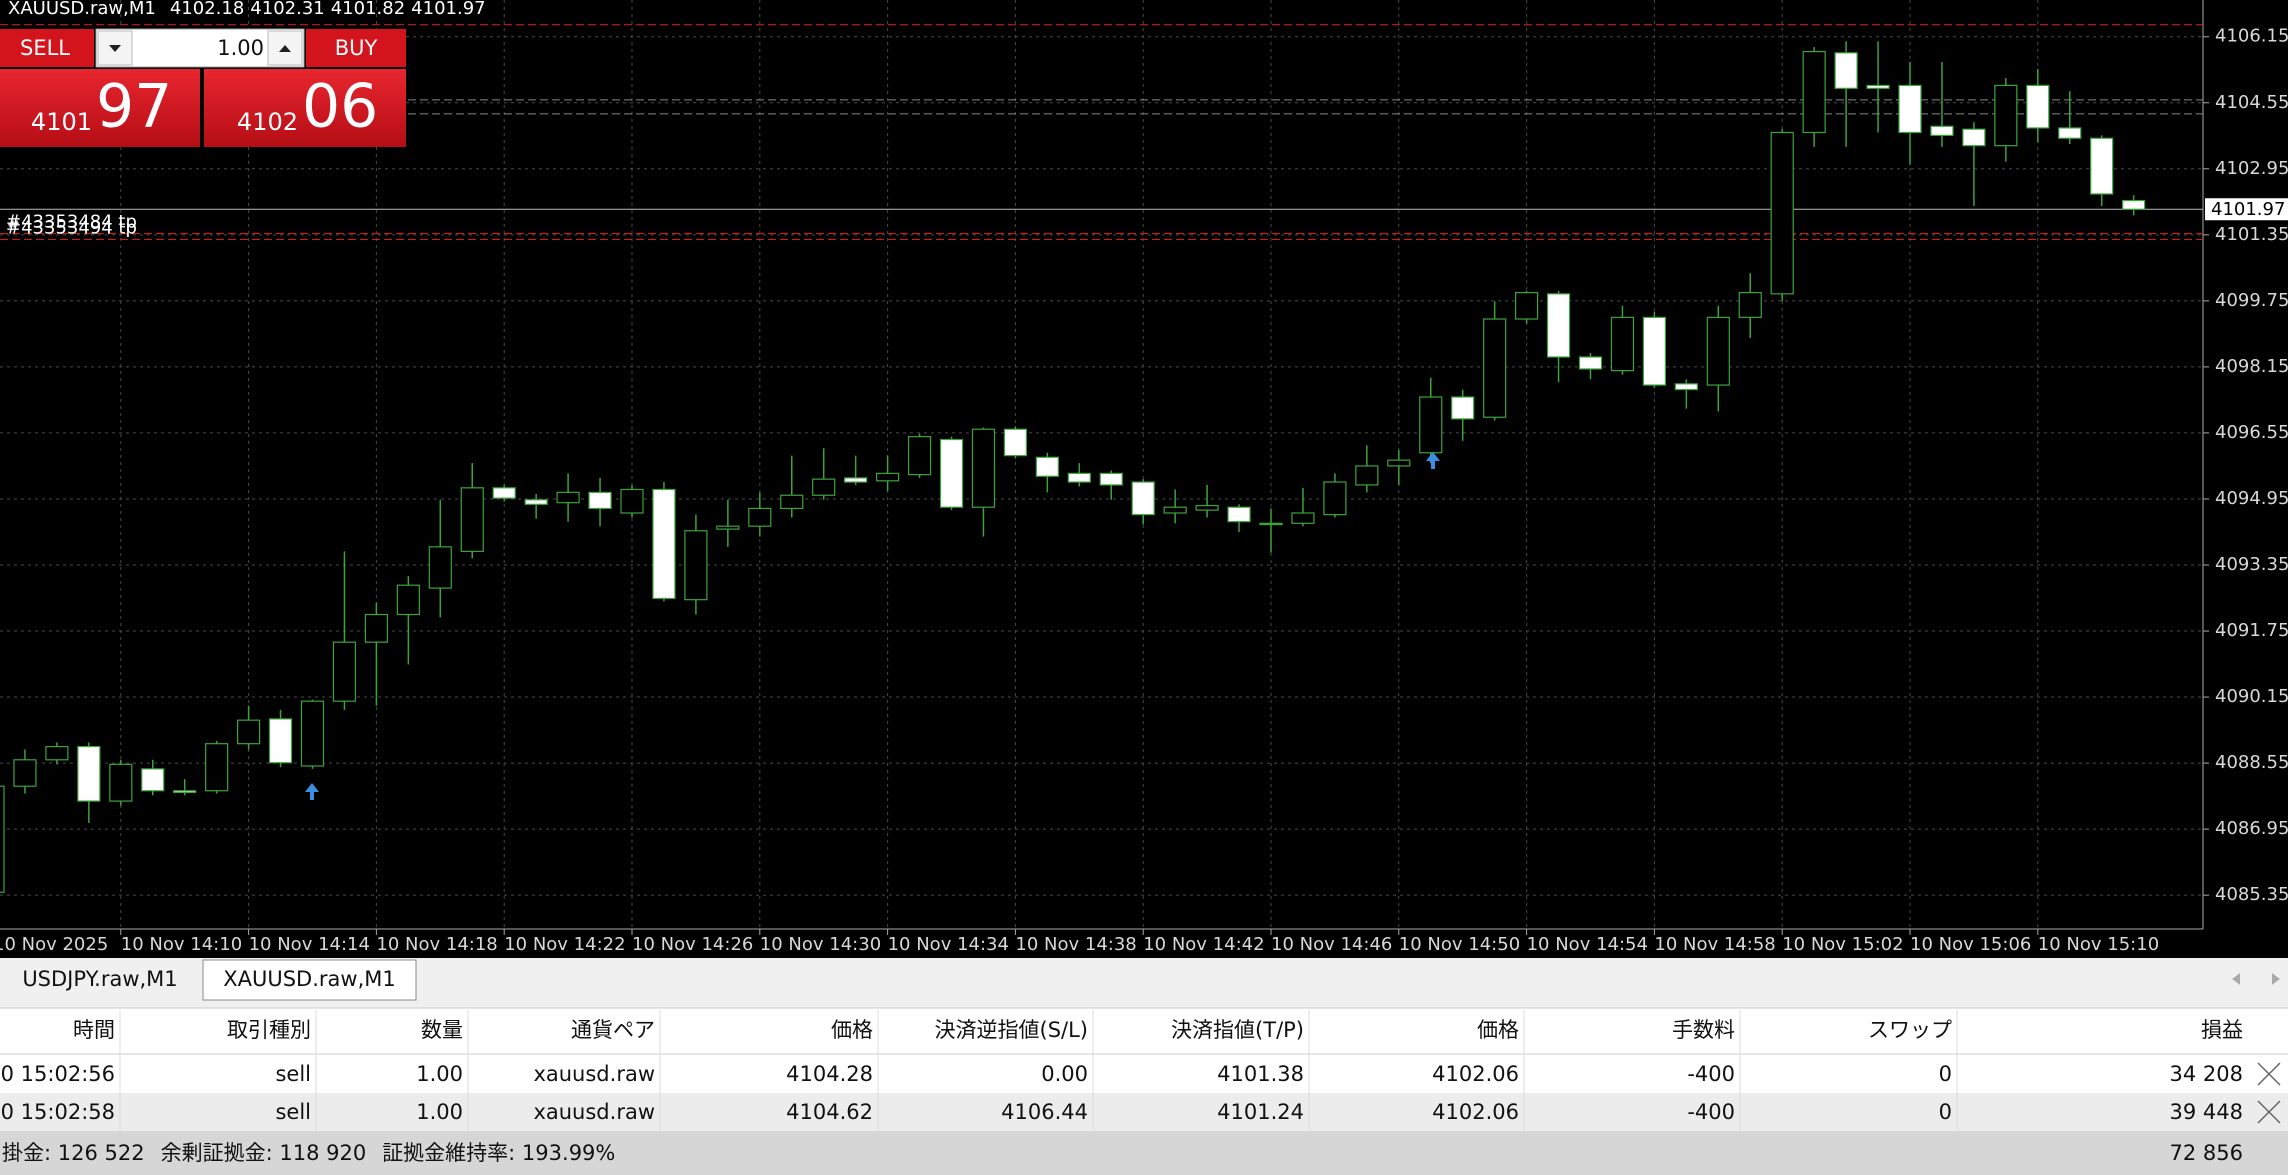 The image size is (2288, 1175). I want to click on footer-total: 72 856, so click(2206, 1153).